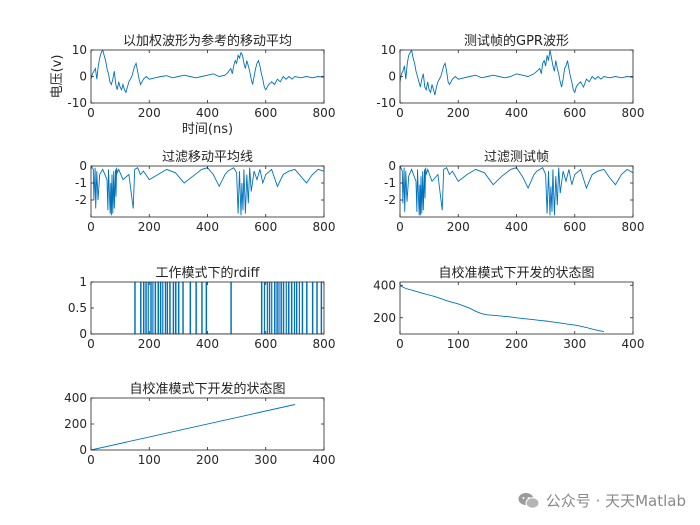  What do you see at coordinates (516, 157) in the screenshot?
I see `subplot-title: 过滤测试帧` at bounding box center [516, 157].